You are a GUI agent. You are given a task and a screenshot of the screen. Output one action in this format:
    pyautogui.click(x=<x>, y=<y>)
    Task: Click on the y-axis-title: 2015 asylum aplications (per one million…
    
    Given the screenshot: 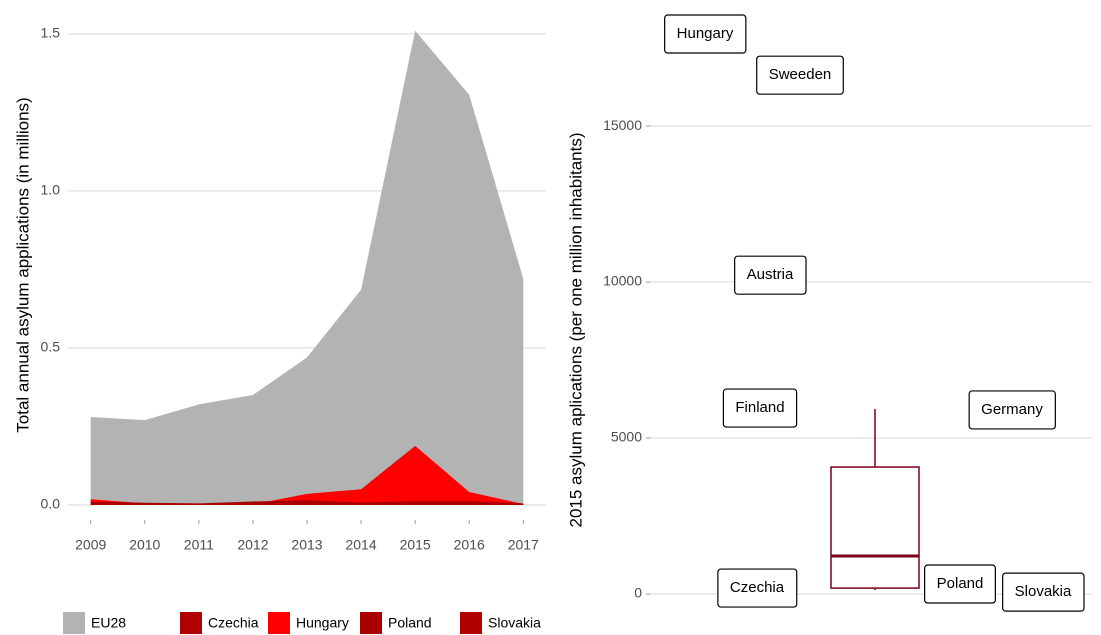 What is the action you would take?
    pyautogui.click(x=575, y=330)
    